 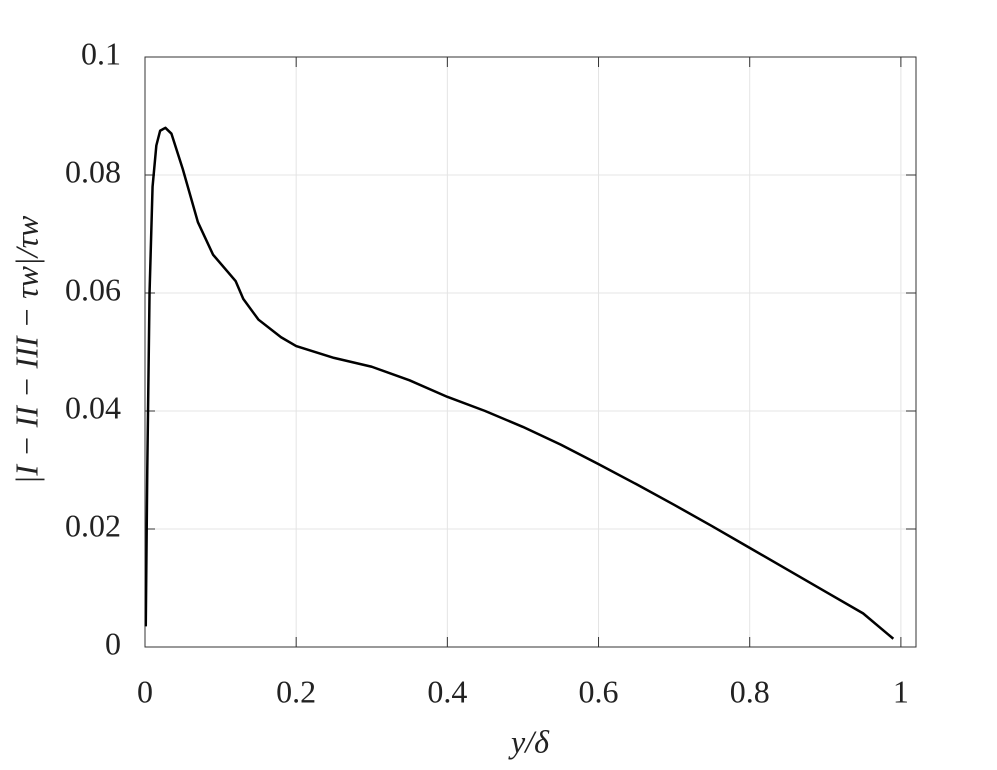 What do you see at coordinates (26, 349) in the screenshot?
I see `y-axis-label: |I − II − III − τw|/τw` at bounding box center [26, 349].